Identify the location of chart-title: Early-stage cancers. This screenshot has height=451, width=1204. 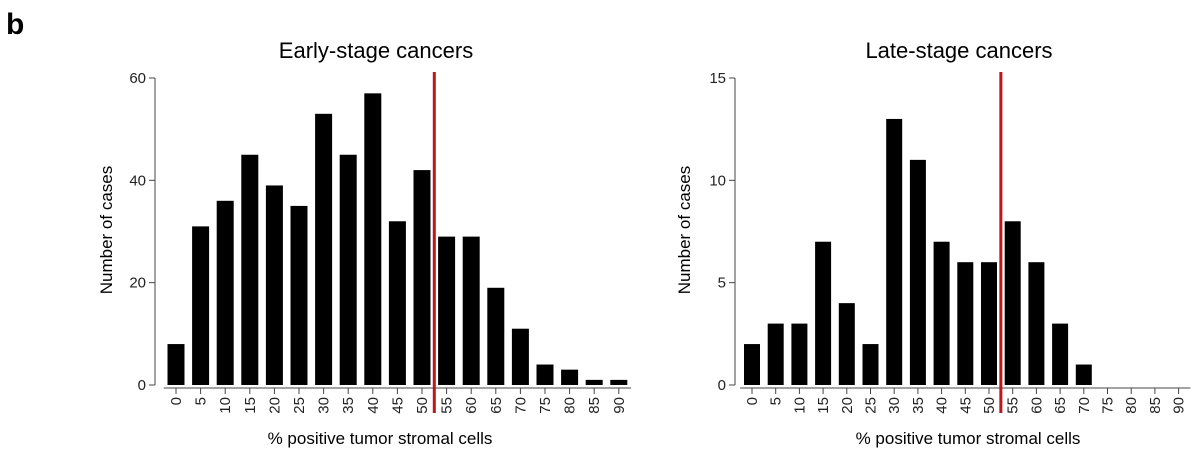
(376, 50).